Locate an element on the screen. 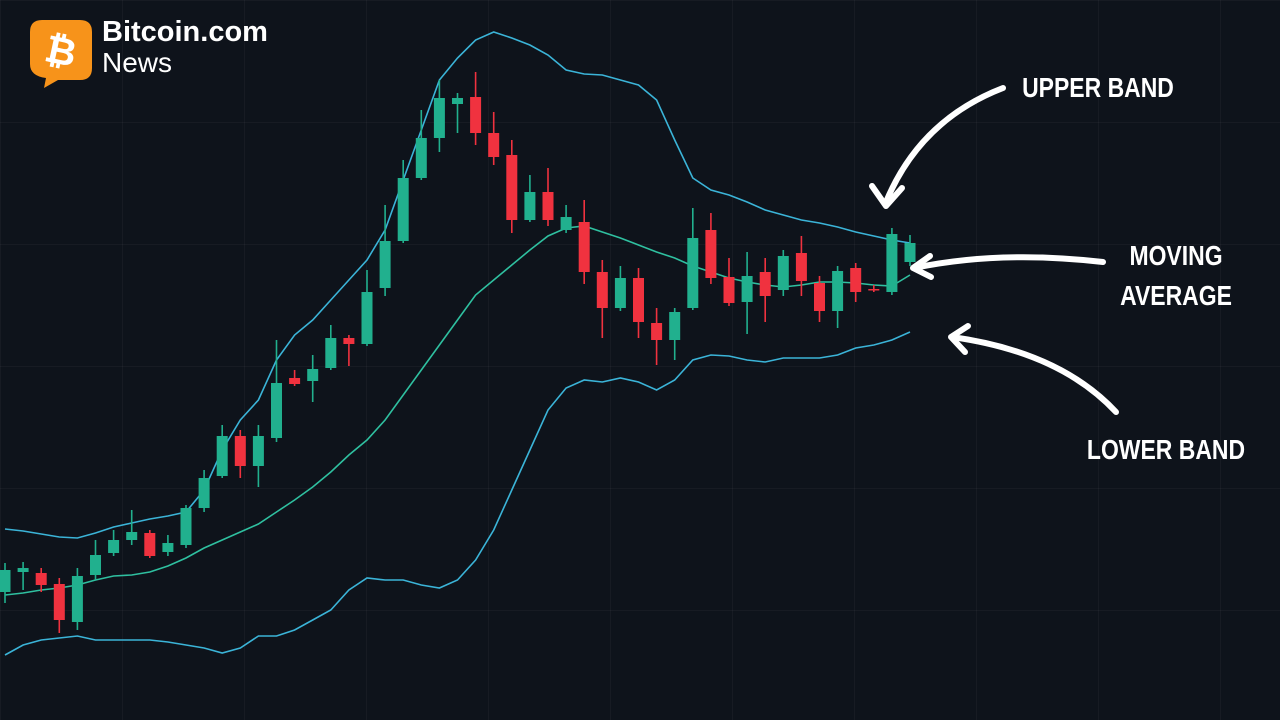 Image resolution: width=1280 pixels, height=720 pixels. annotation: MOVING AVERAGE is located at coordinates (1176, 275).